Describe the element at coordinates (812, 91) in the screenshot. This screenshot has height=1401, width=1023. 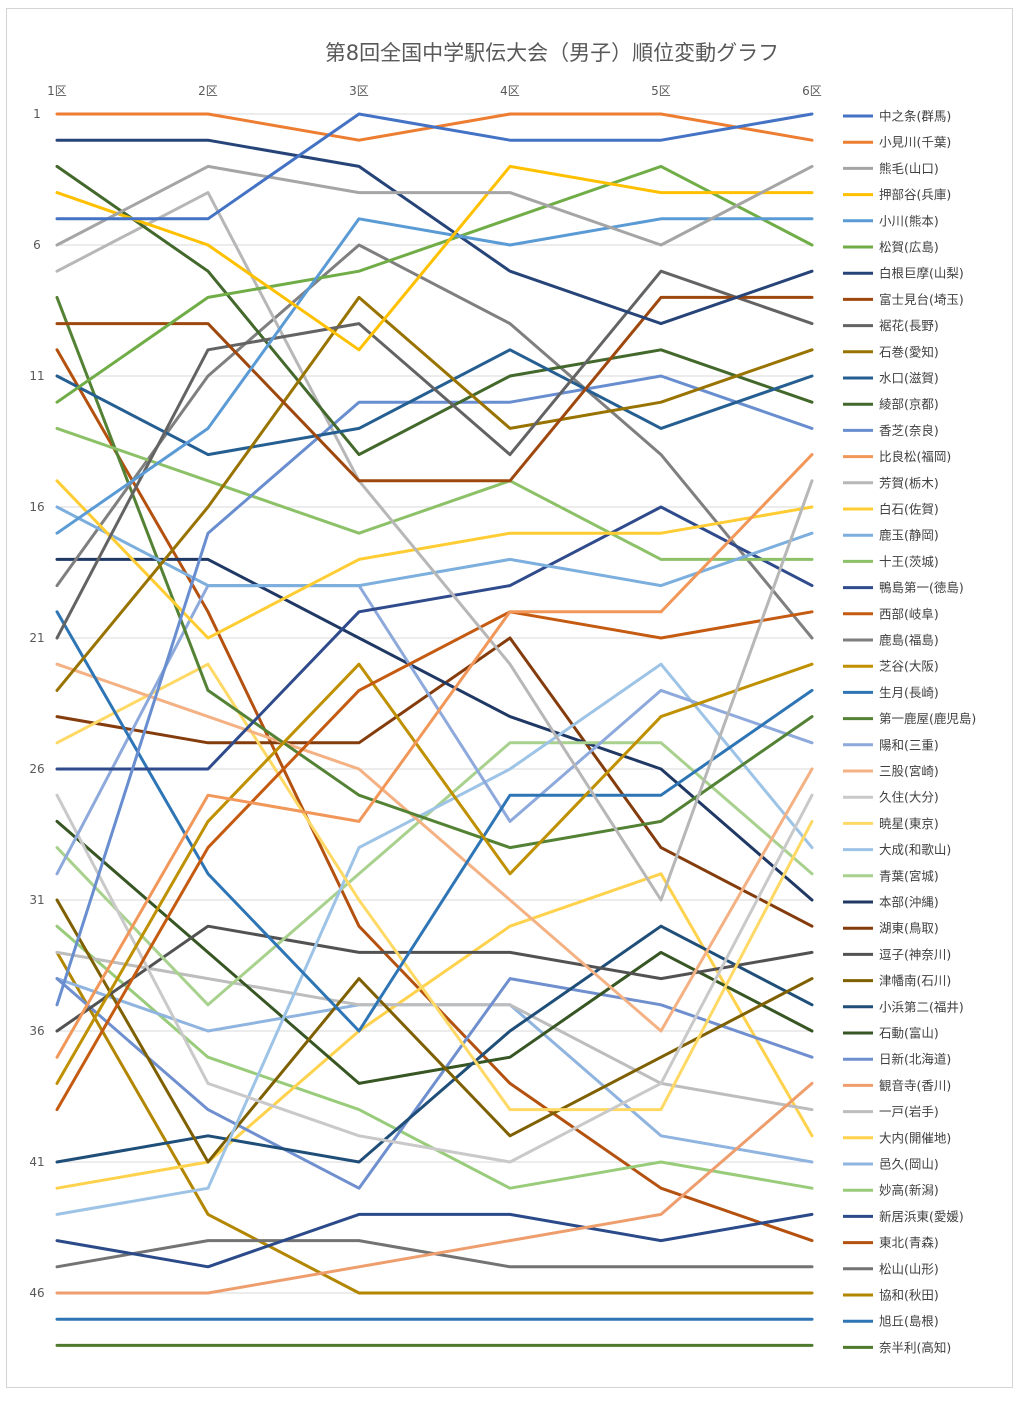
I see `x-tick-label: 6区` at that location.